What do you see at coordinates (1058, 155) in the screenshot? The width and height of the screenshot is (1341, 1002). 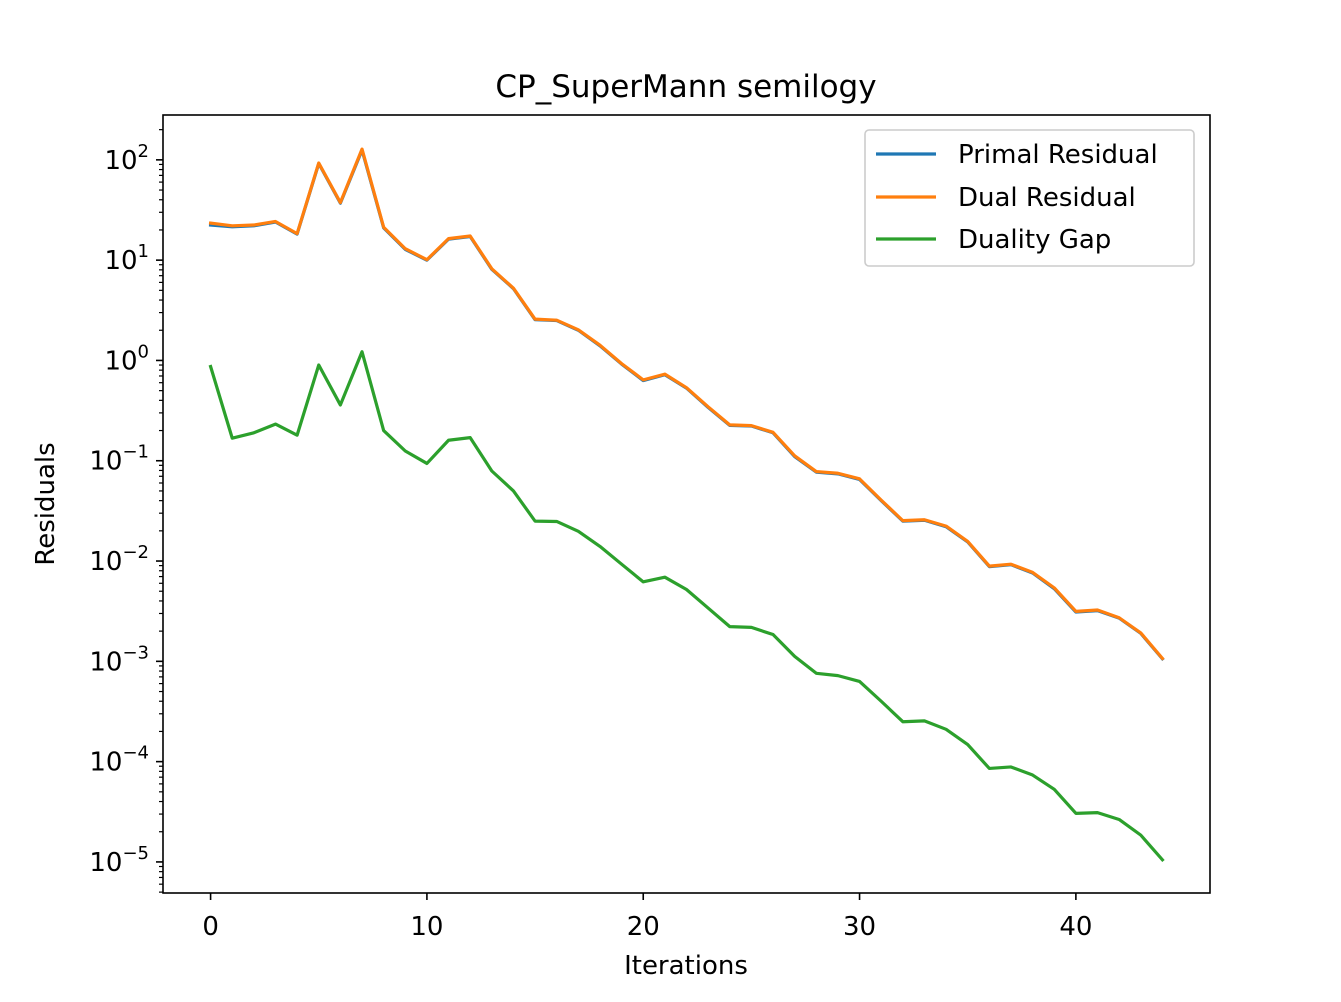 I see `legend-label-primal-residual: Primal Residual` at bounding box center [1058, 155].